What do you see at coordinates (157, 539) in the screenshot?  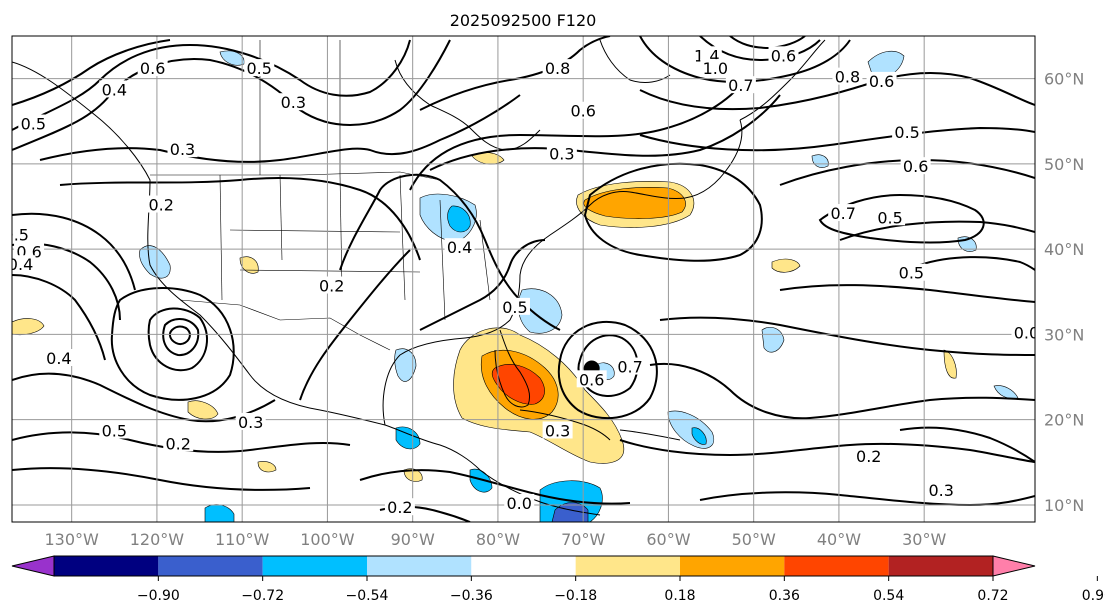 I see `lon-label: 120°W` at bounding box center [157, 539].